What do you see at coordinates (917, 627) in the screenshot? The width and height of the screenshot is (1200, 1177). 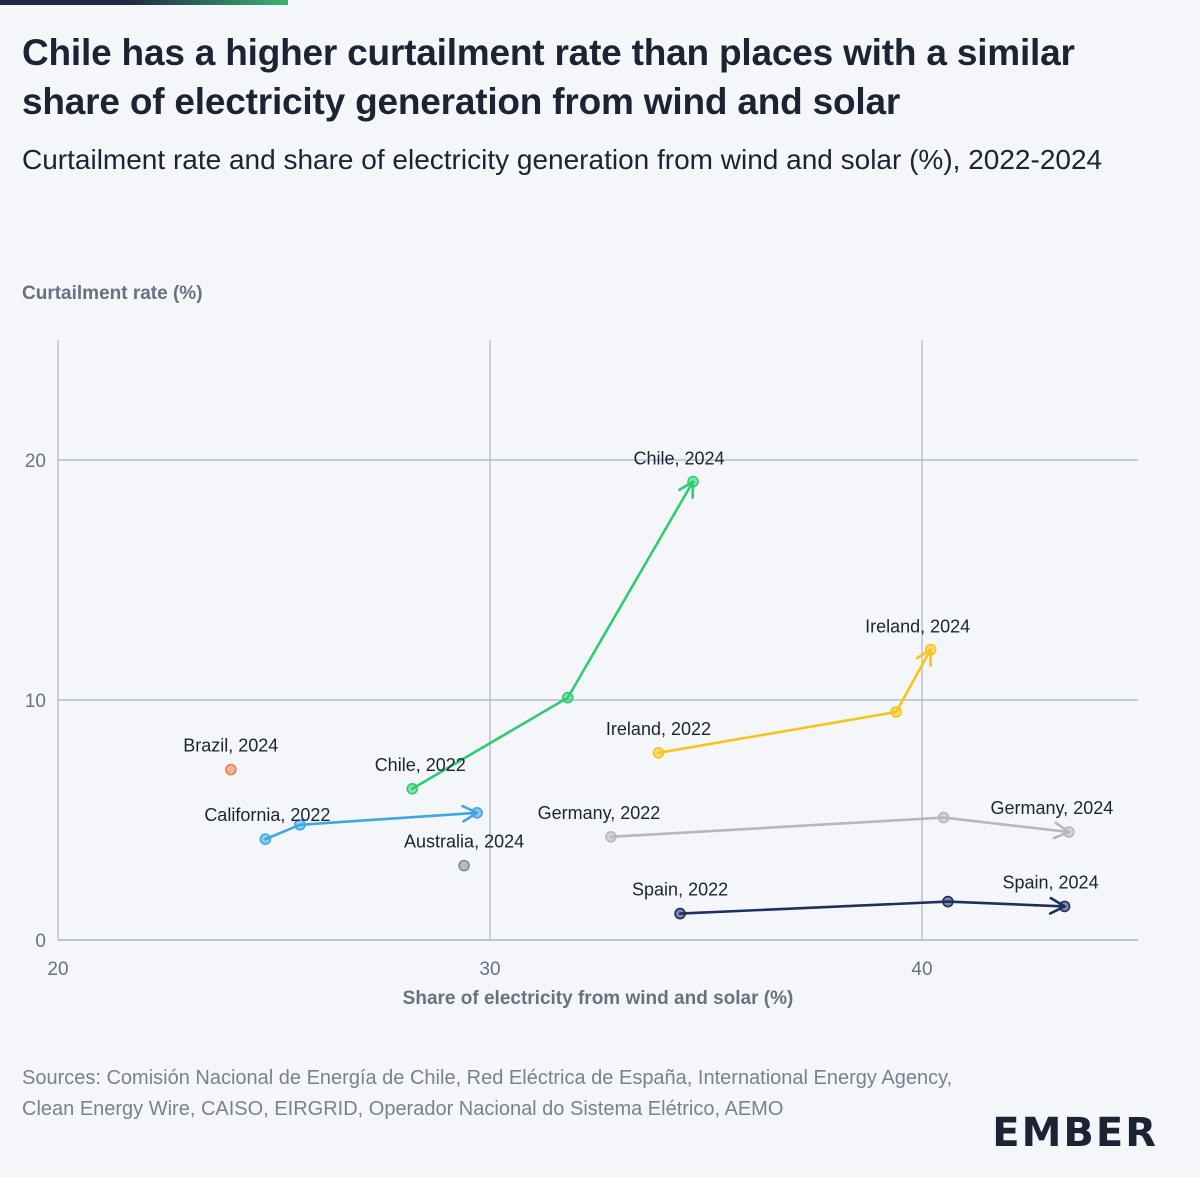 I see `data-label: Ireland, 2024` at bounding box center [917, 627].